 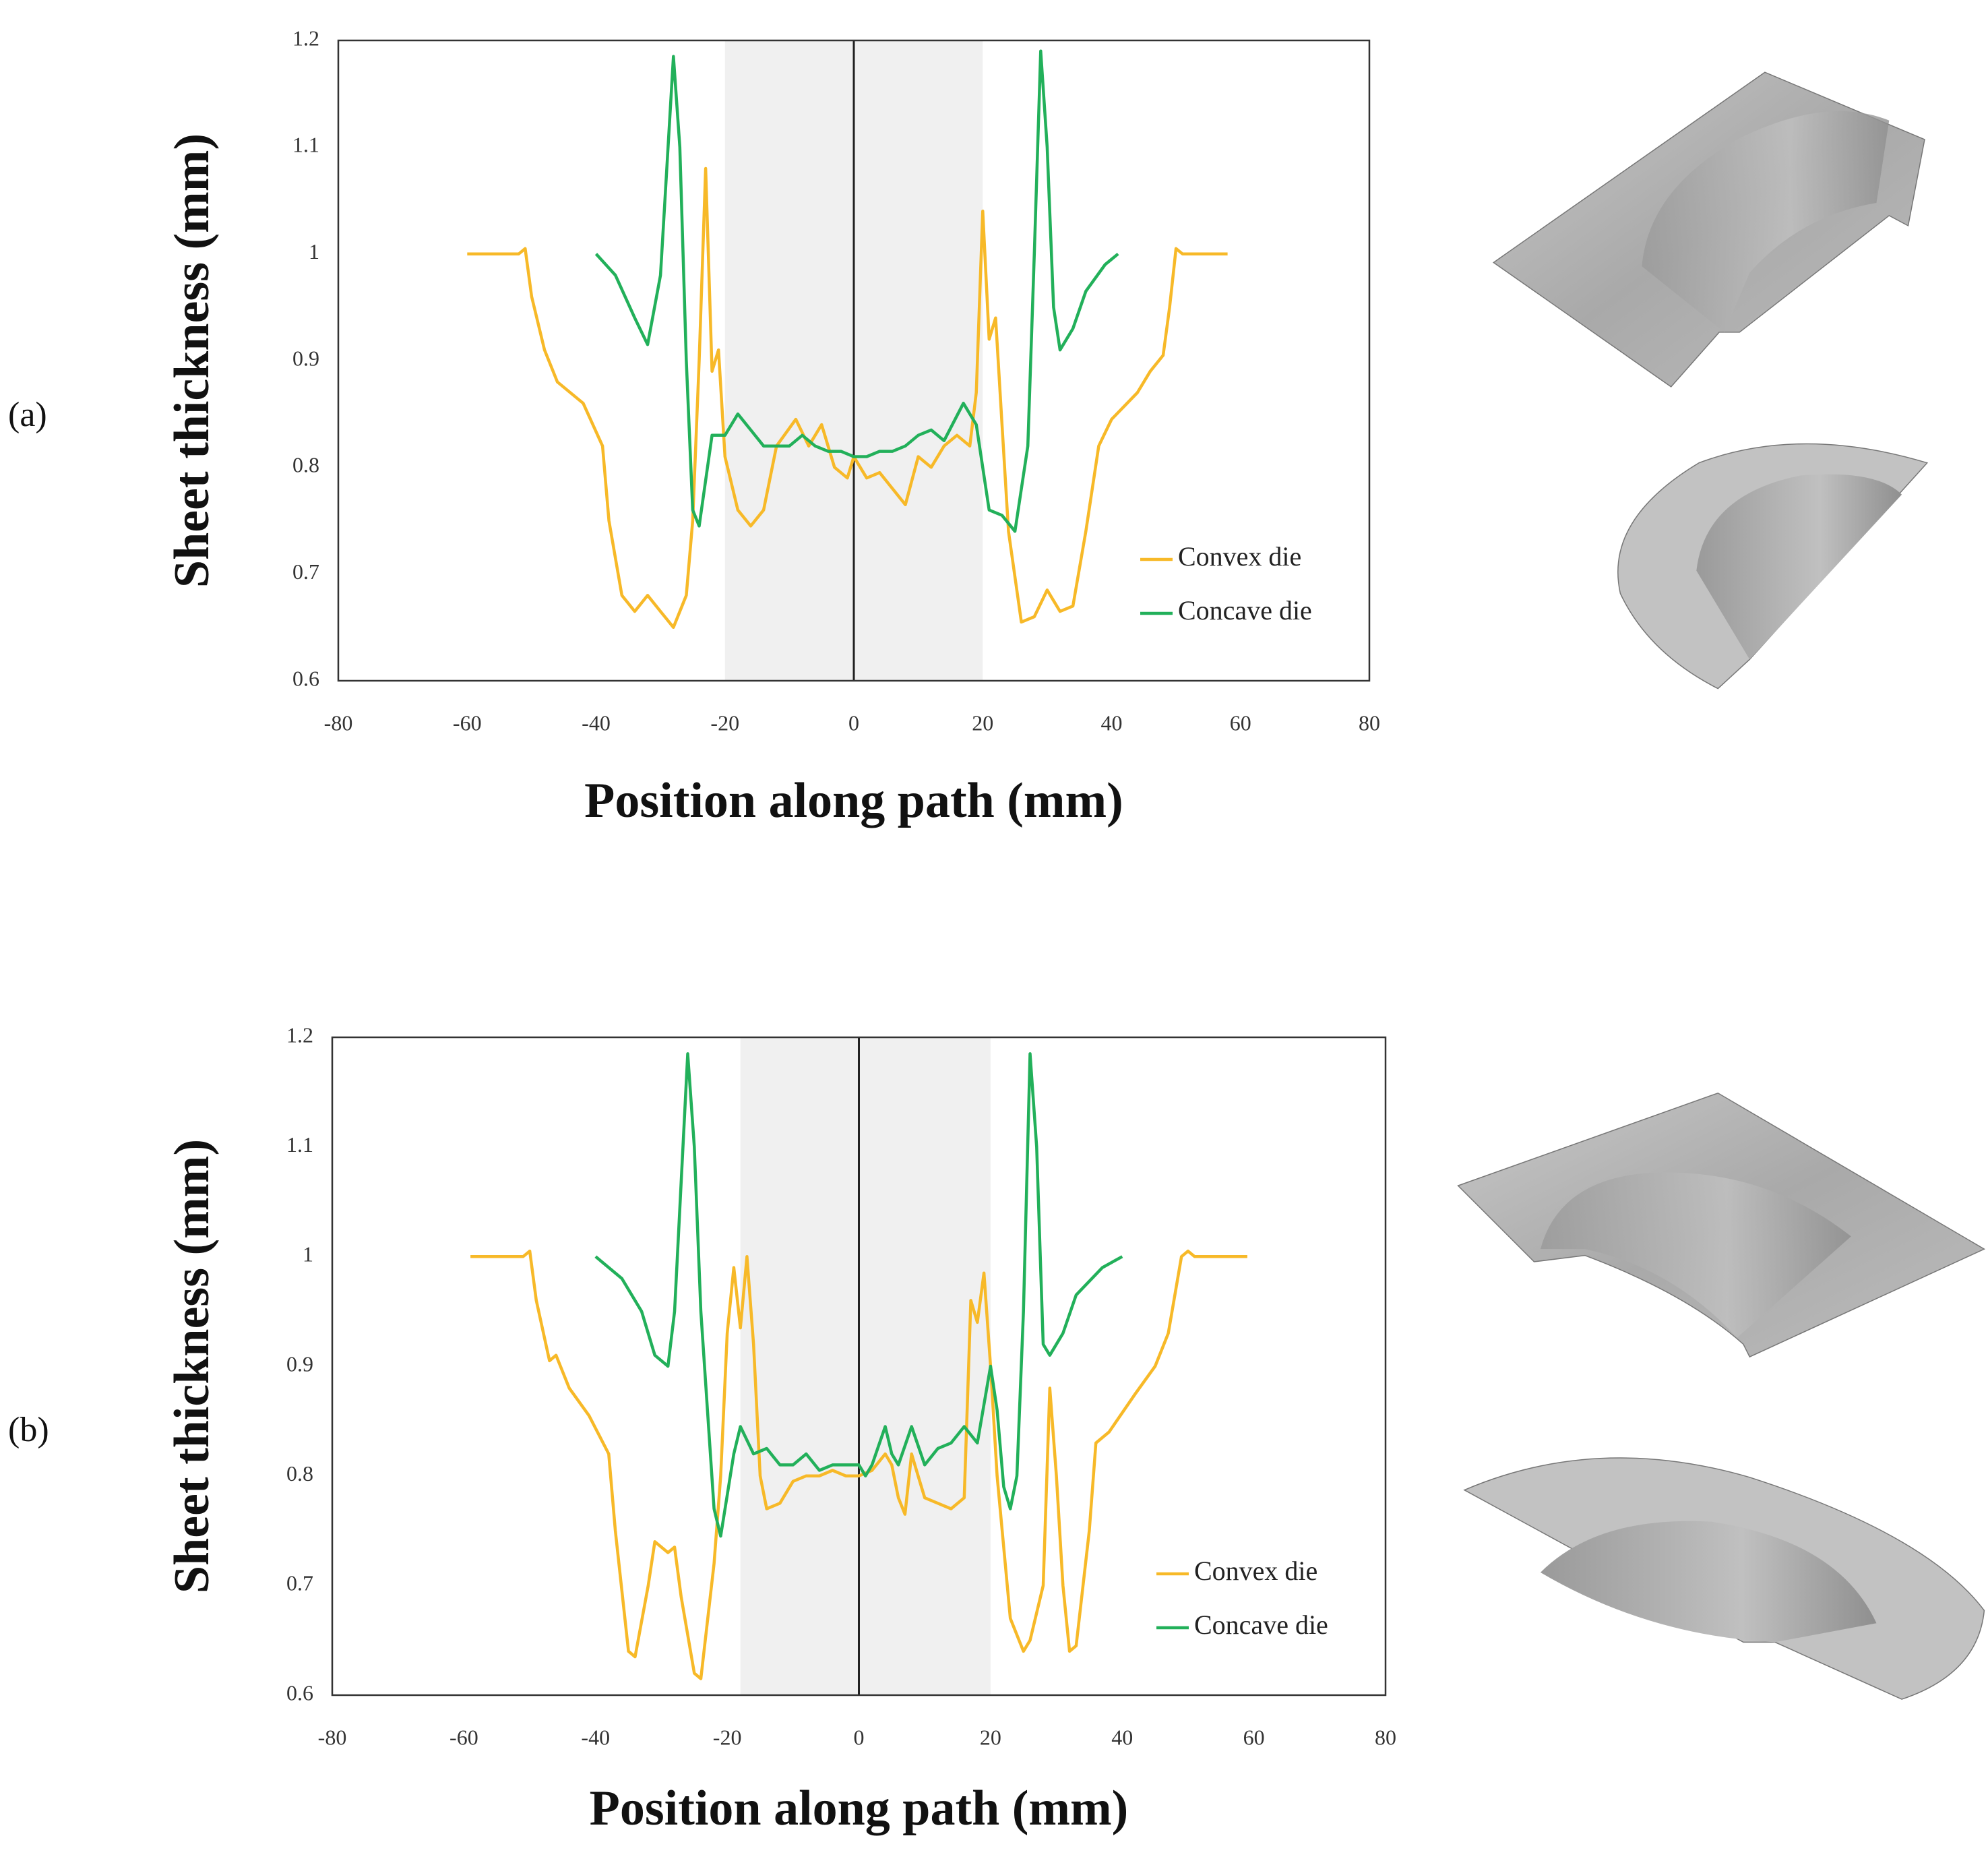 What do you see at coordinates (28, 1430) in the screenshot?
I see `panel-label: (b)` at bounding box center [28, 1430].